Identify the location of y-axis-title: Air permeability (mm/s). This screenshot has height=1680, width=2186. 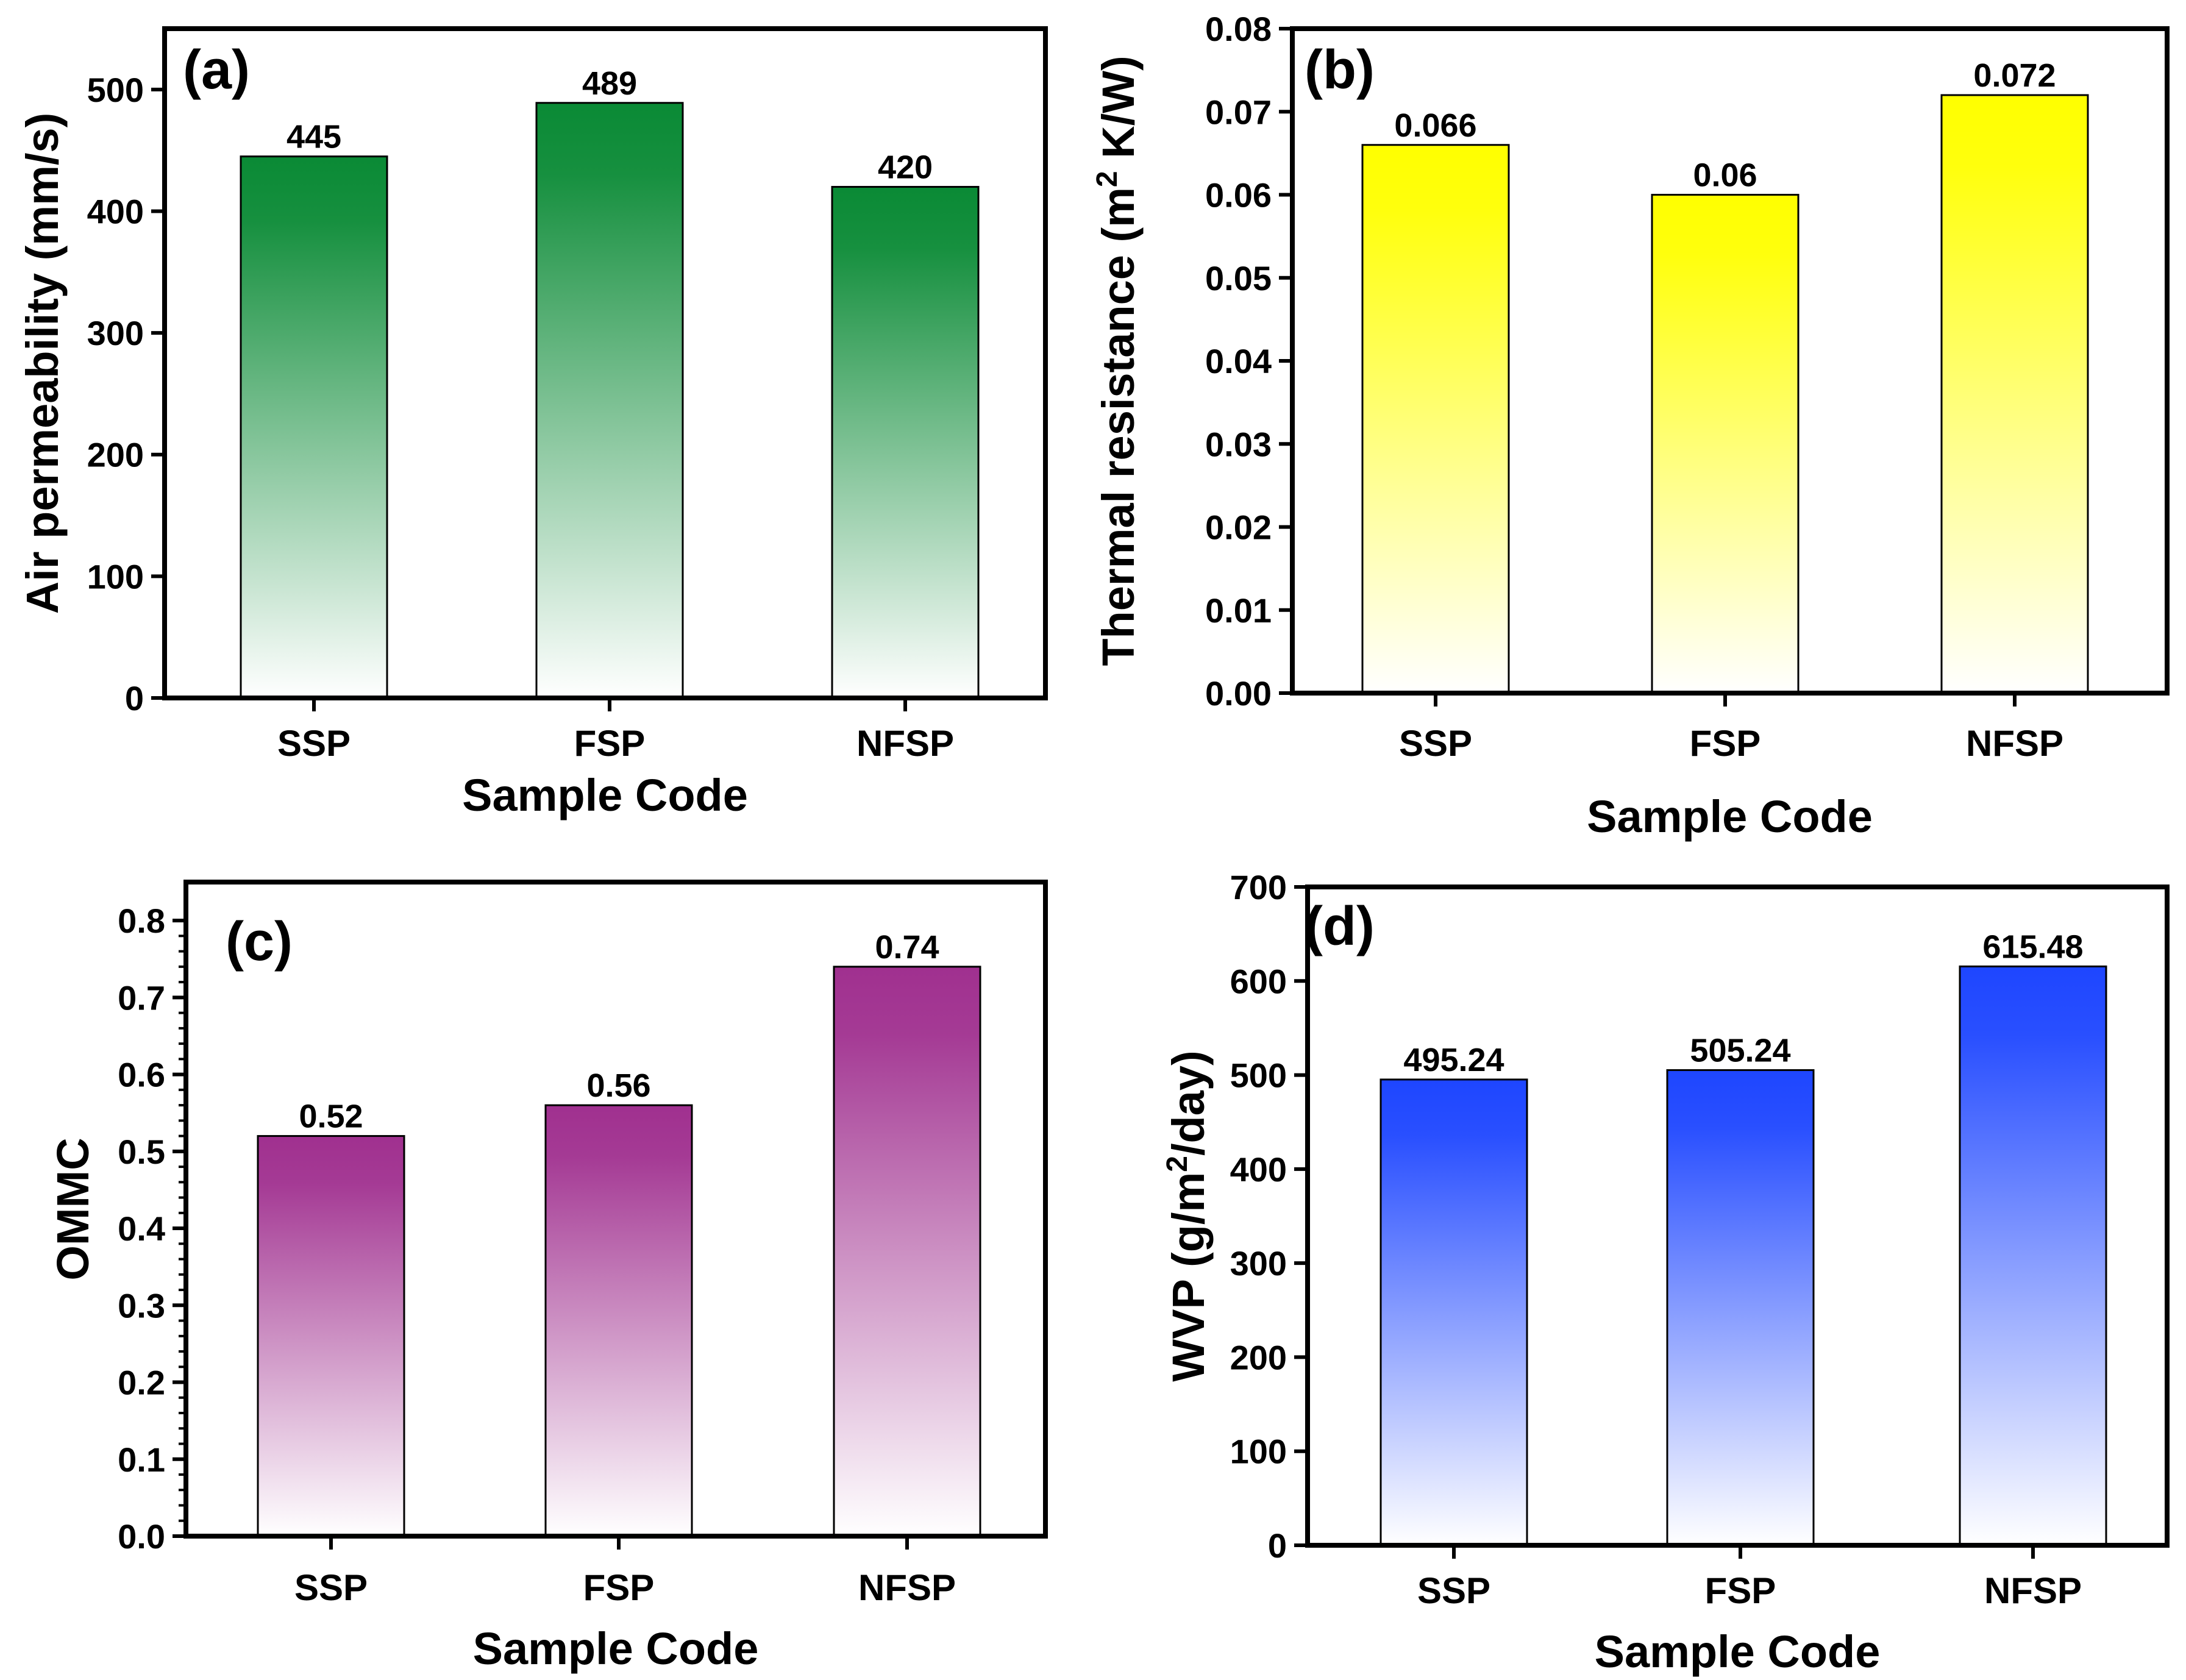
(42, 363).